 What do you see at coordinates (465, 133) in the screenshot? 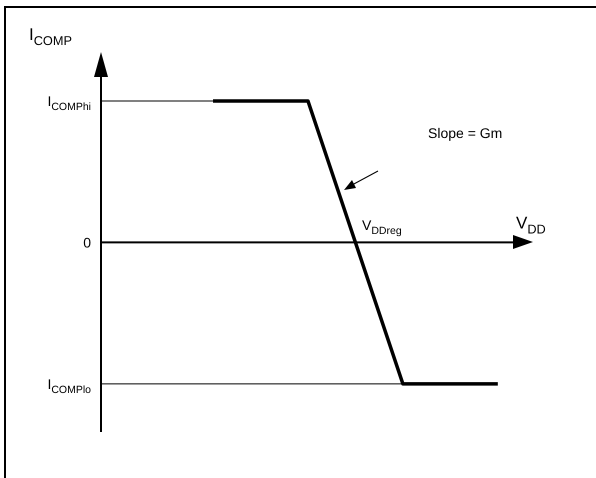
I see `annotation: Slope = Gm` at bounding box center [465, 133].